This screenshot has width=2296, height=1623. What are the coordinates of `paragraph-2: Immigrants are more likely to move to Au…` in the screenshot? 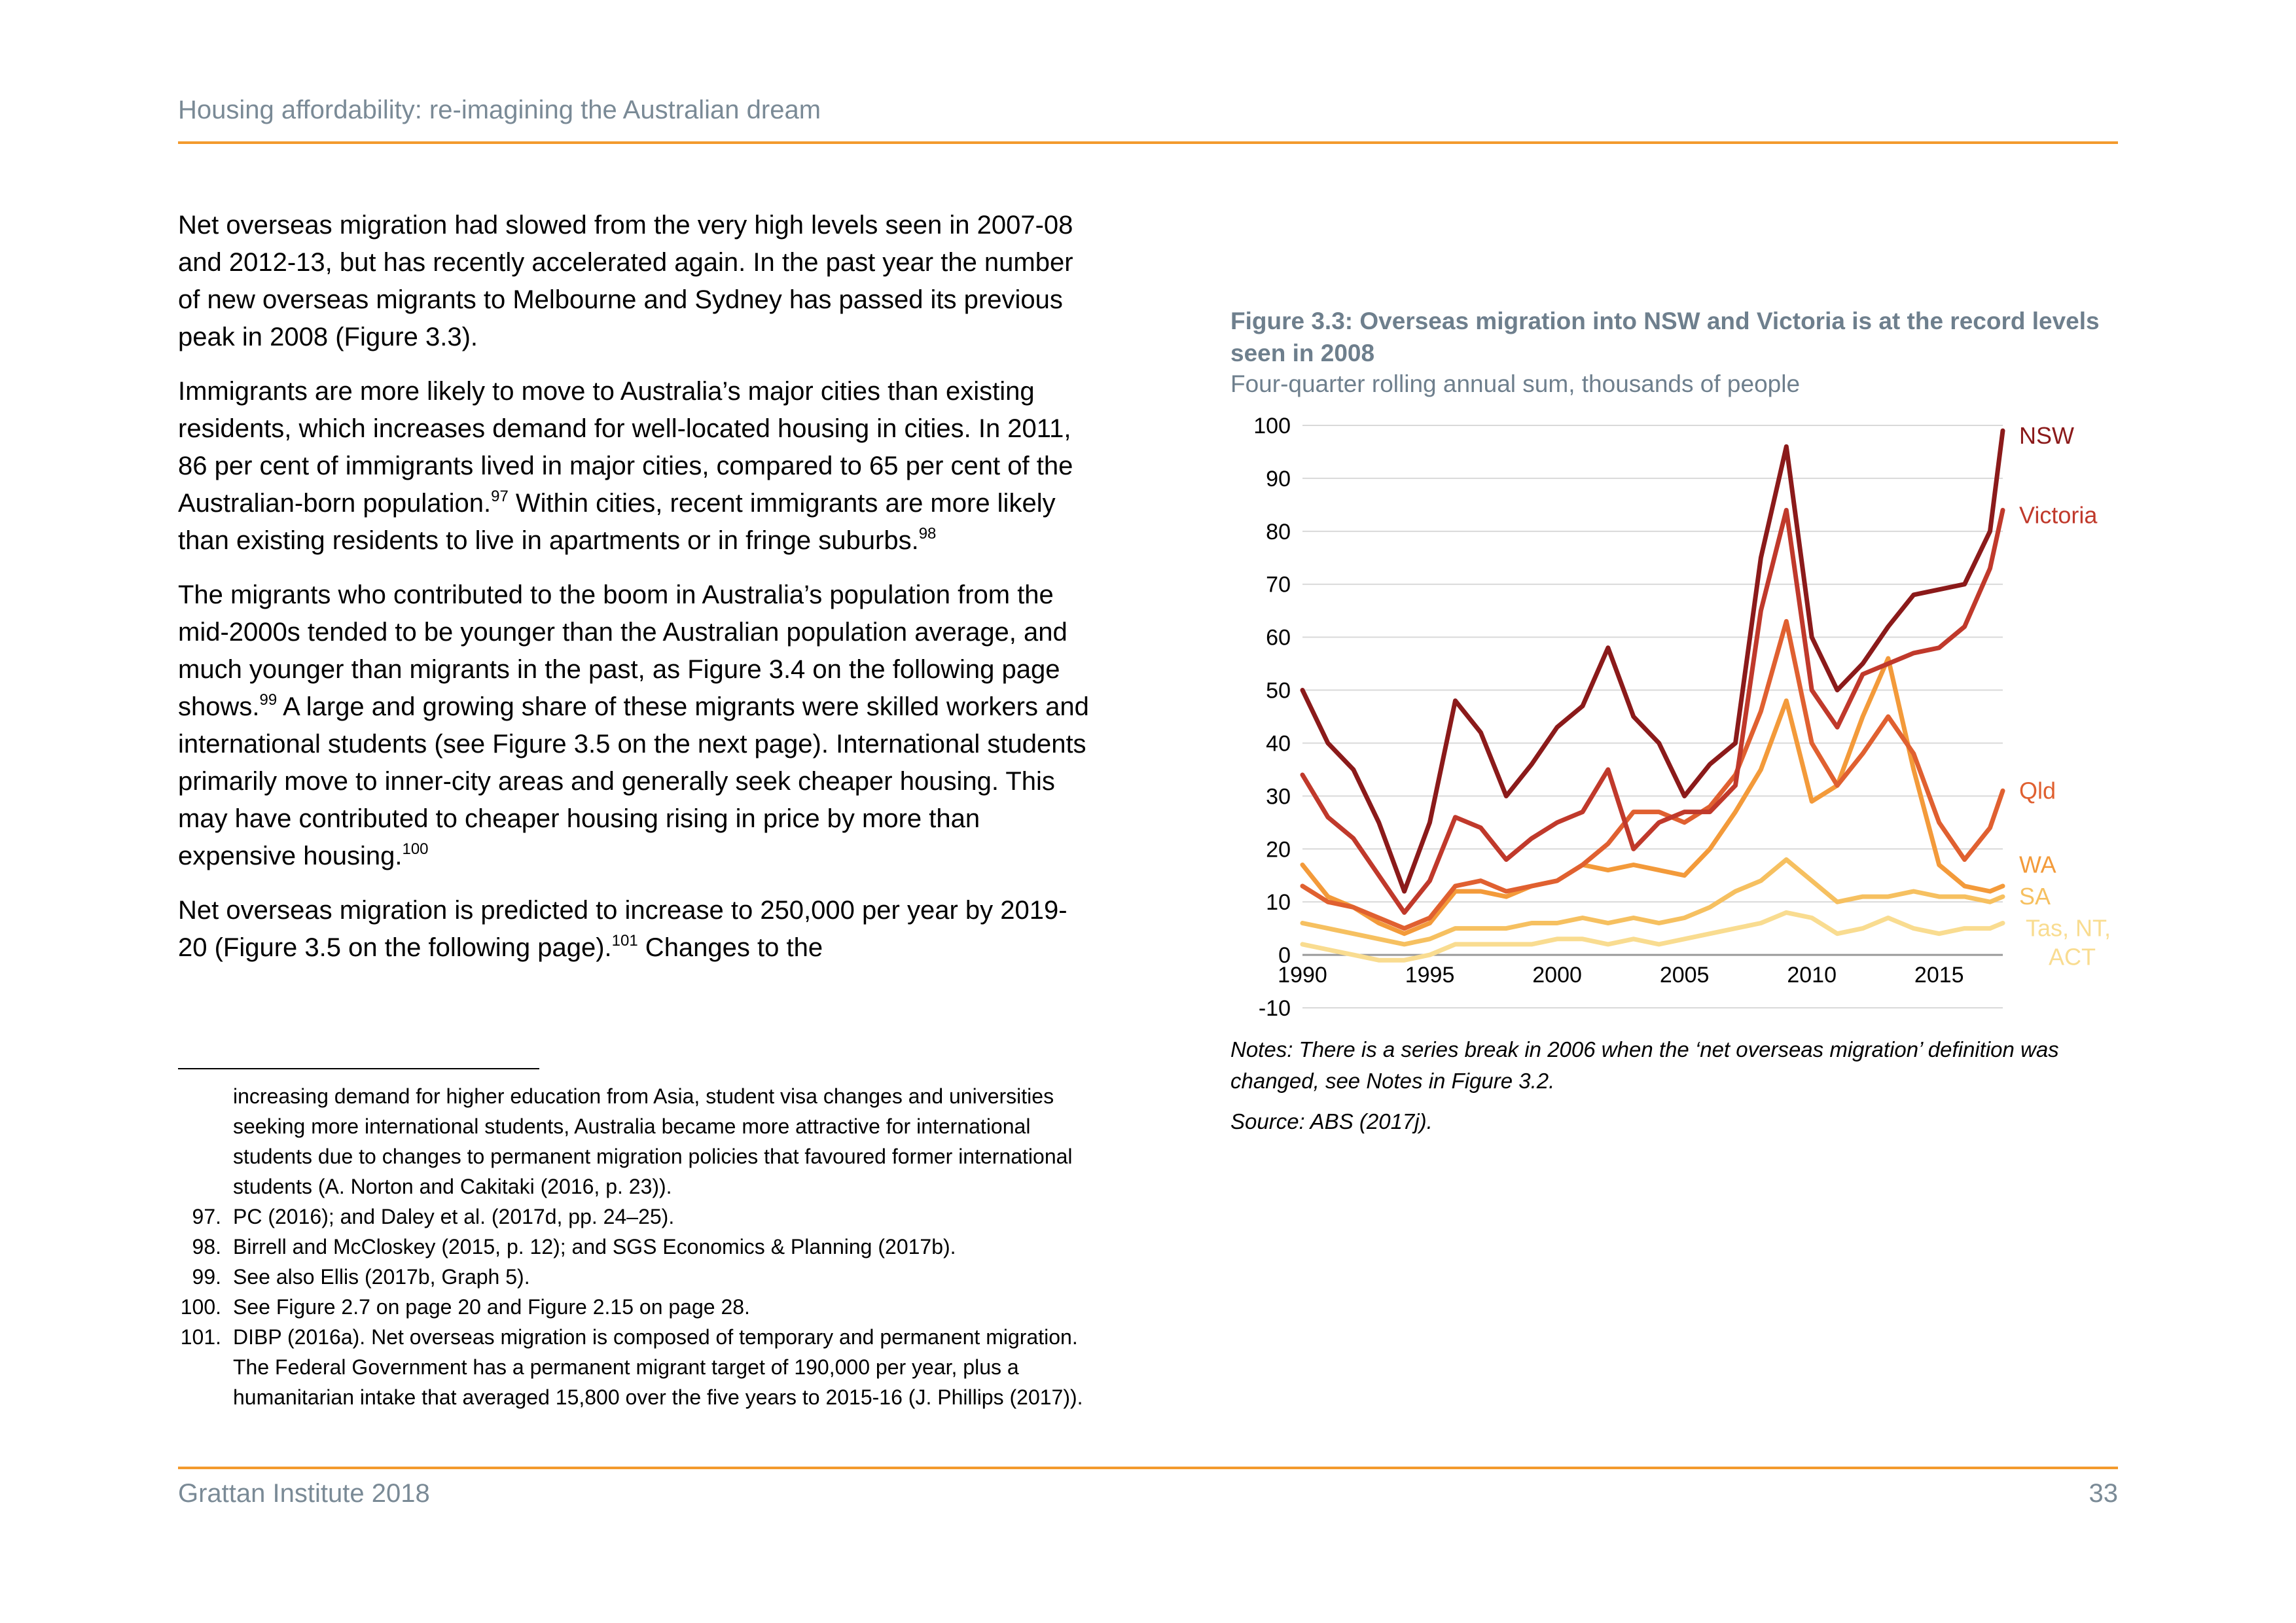 It's located at (636, 467).